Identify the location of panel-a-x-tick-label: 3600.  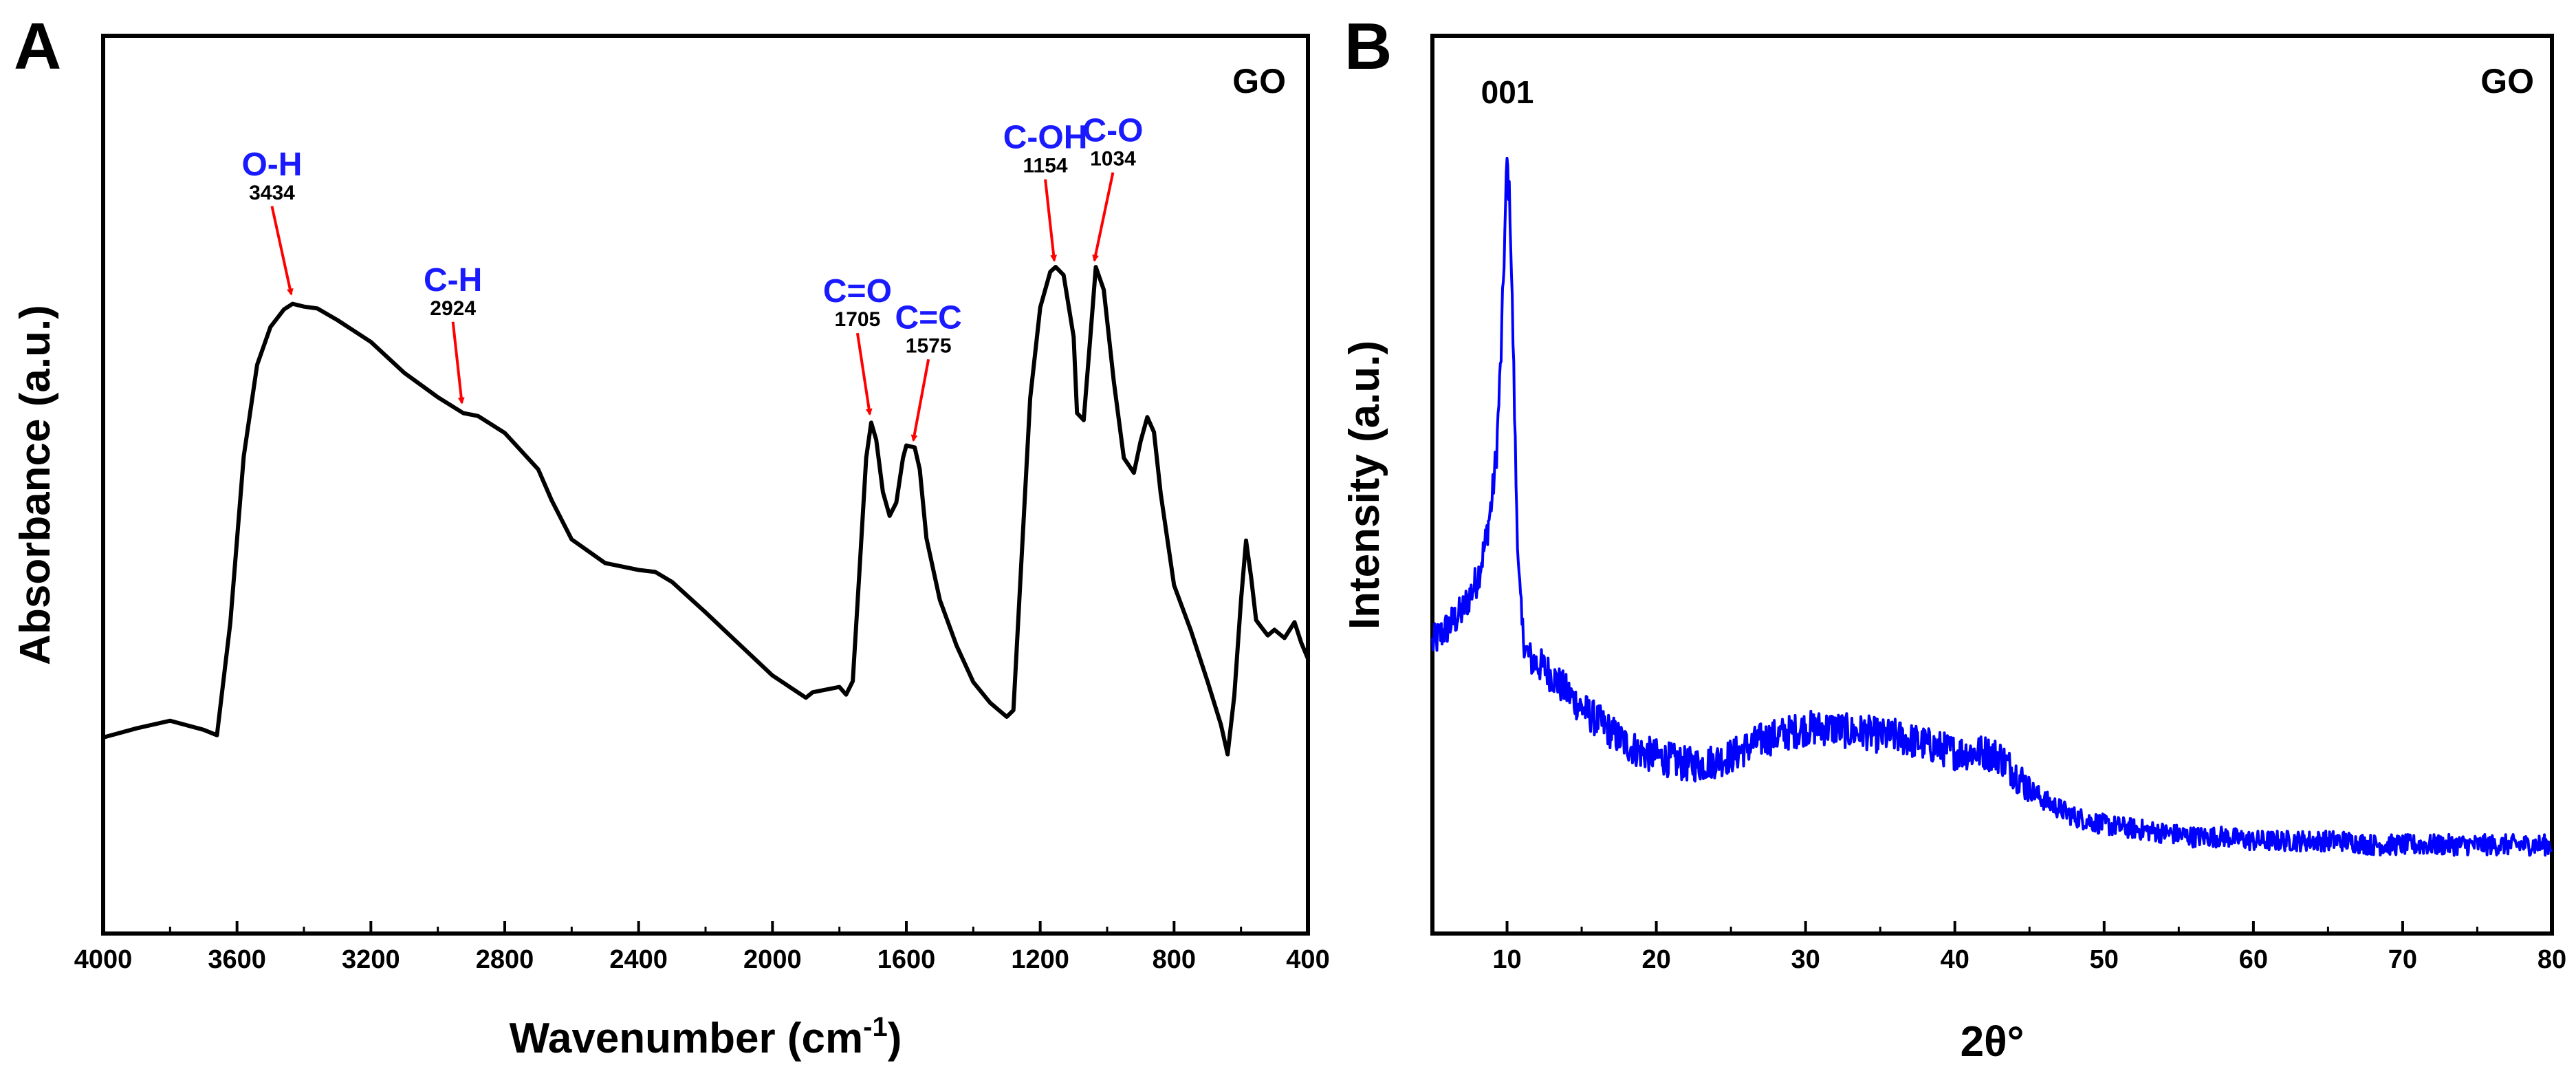
(237, 959).